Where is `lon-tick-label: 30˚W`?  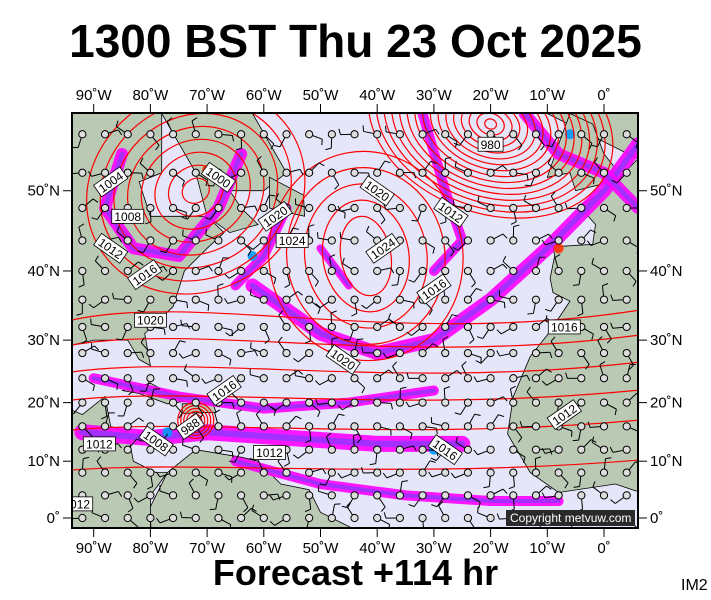 lon-tick-label: 30˚W is located at coordinates (434, 548).